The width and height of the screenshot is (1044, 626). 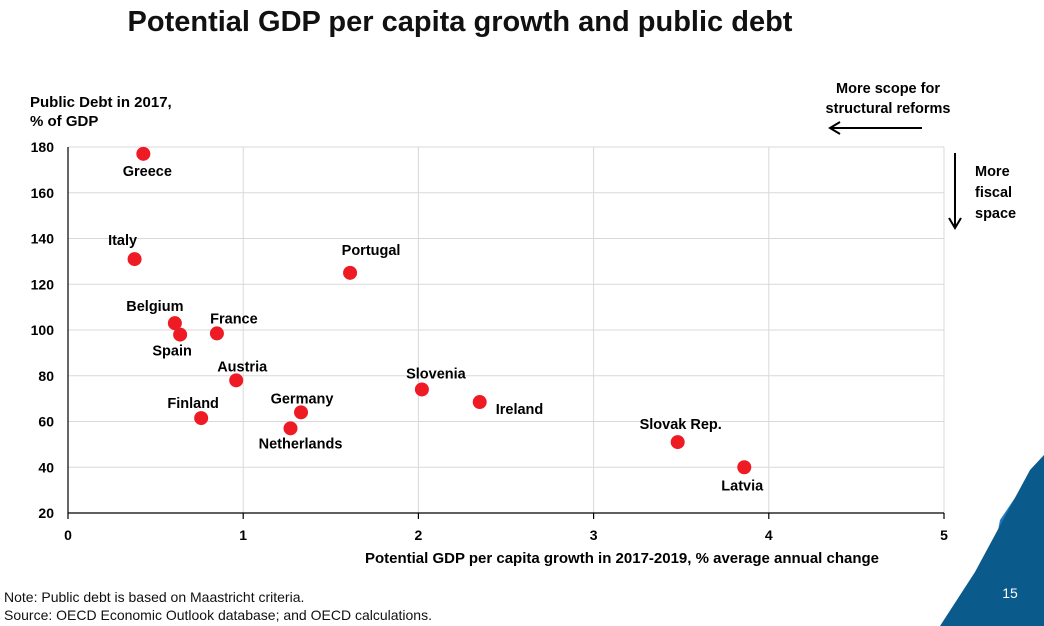 What do you see at coordinates (944, 535) in the screenshot?
I see `x-tick-label: 5` at bounding box center [944, 535].